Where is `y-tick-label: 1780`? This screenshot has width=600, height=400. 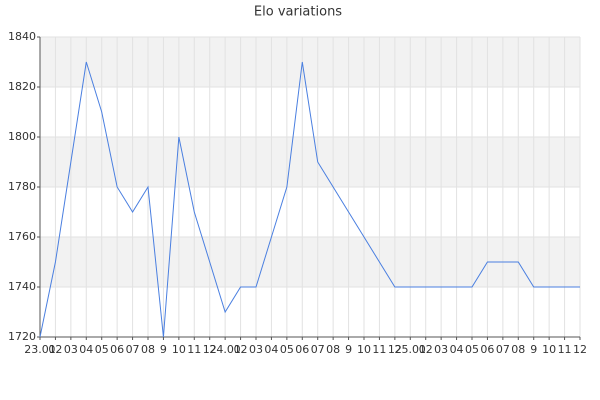
y-tick-label: 1780 is located at coordinates (22, 186).